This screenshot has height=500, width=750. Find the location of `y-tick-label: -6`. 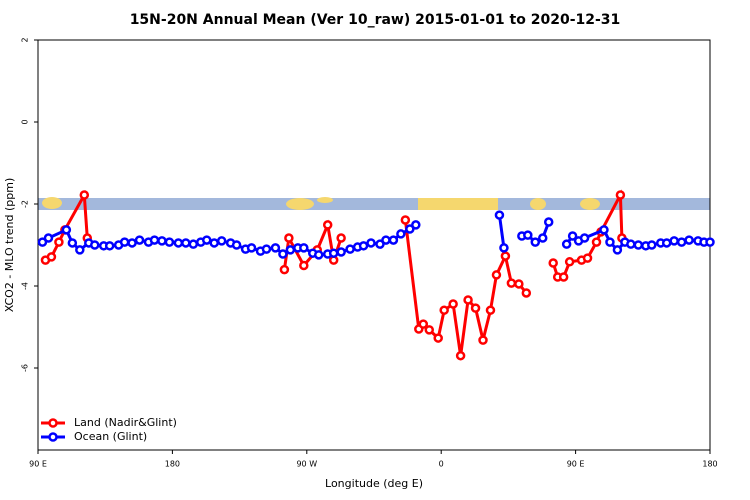

y-tick-label: -6 is located at coordinates (25, 368).